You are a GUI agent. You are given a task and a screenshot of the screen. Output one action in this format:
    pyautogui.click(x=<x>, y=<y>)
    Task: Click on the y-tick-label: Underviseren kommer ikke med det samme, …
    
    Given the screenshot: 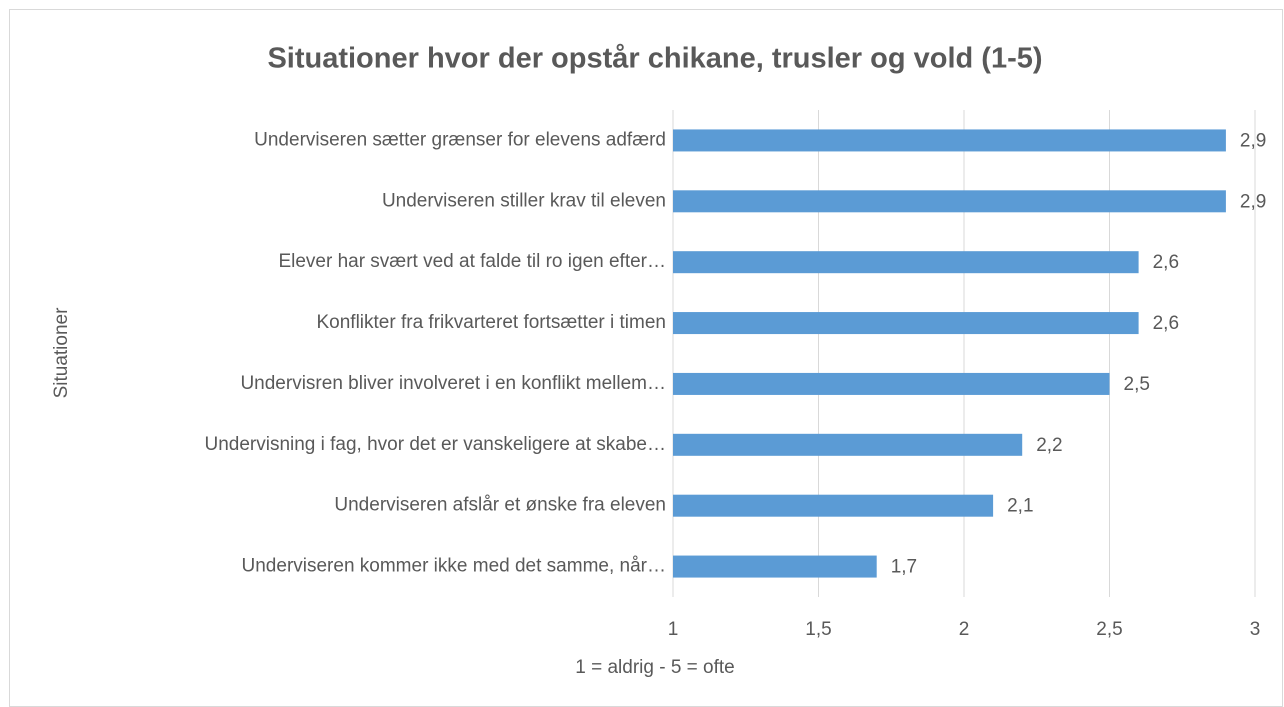 What is the action you would take?
    pyautogui.click(x=454, y=566)
    